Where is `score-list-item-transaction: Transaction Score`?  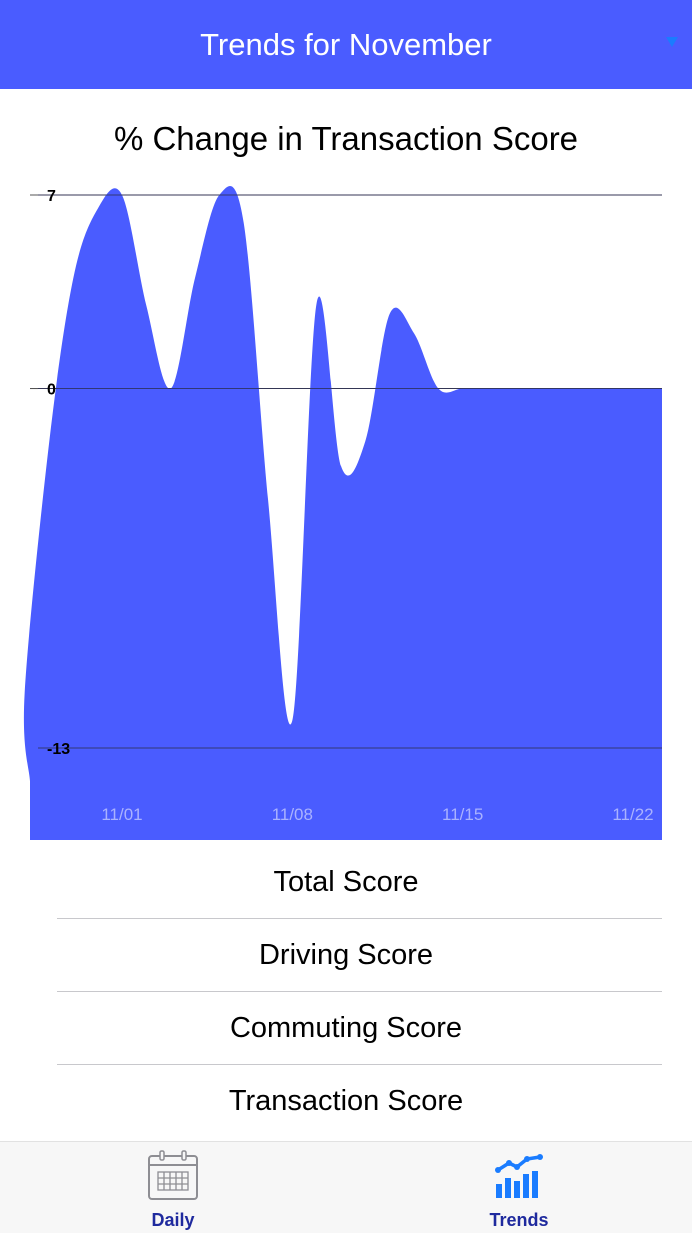 score-list-item-transaction: Transaction Score is located at coordinates (346, 1101).